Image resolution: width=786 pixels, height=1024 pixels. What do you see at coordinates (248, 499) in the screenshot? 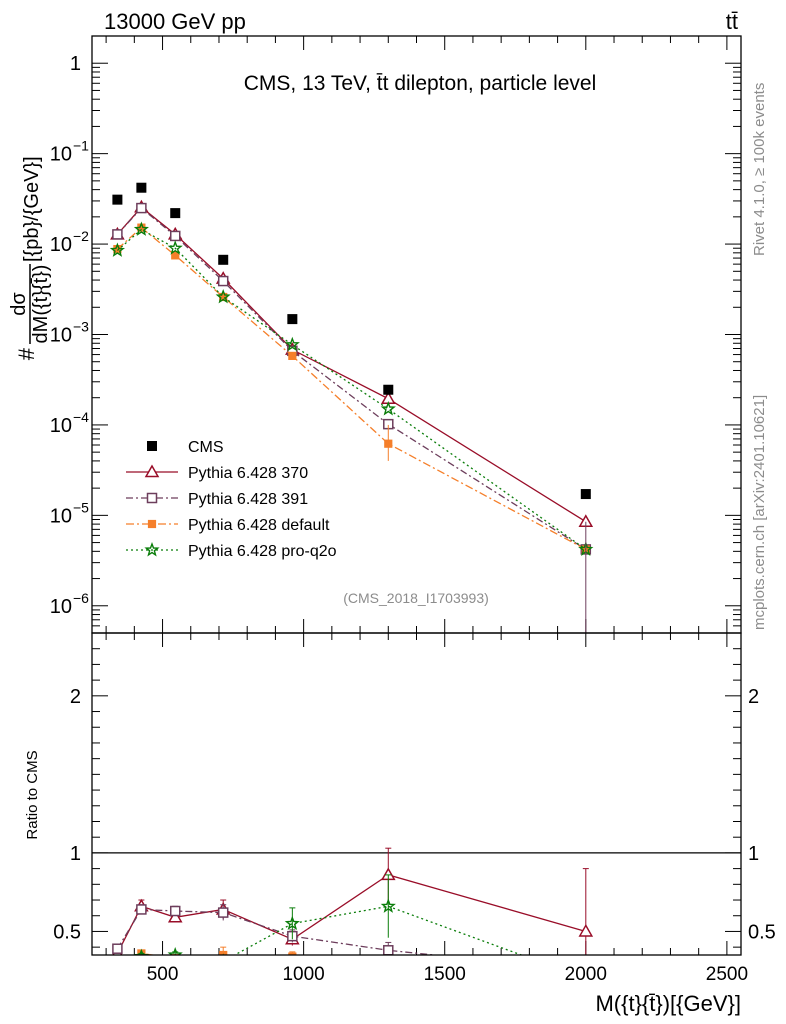
I see `legend-label: Pythia 6.428 391` at bounding box center [248, 499].